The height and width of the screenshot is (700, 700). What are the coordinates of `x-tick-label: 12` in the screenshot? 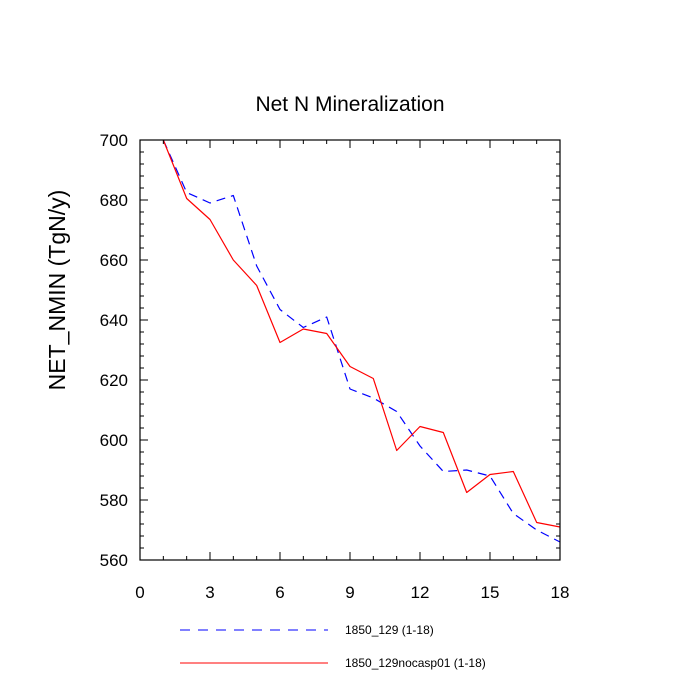 It's located at (420, 592).